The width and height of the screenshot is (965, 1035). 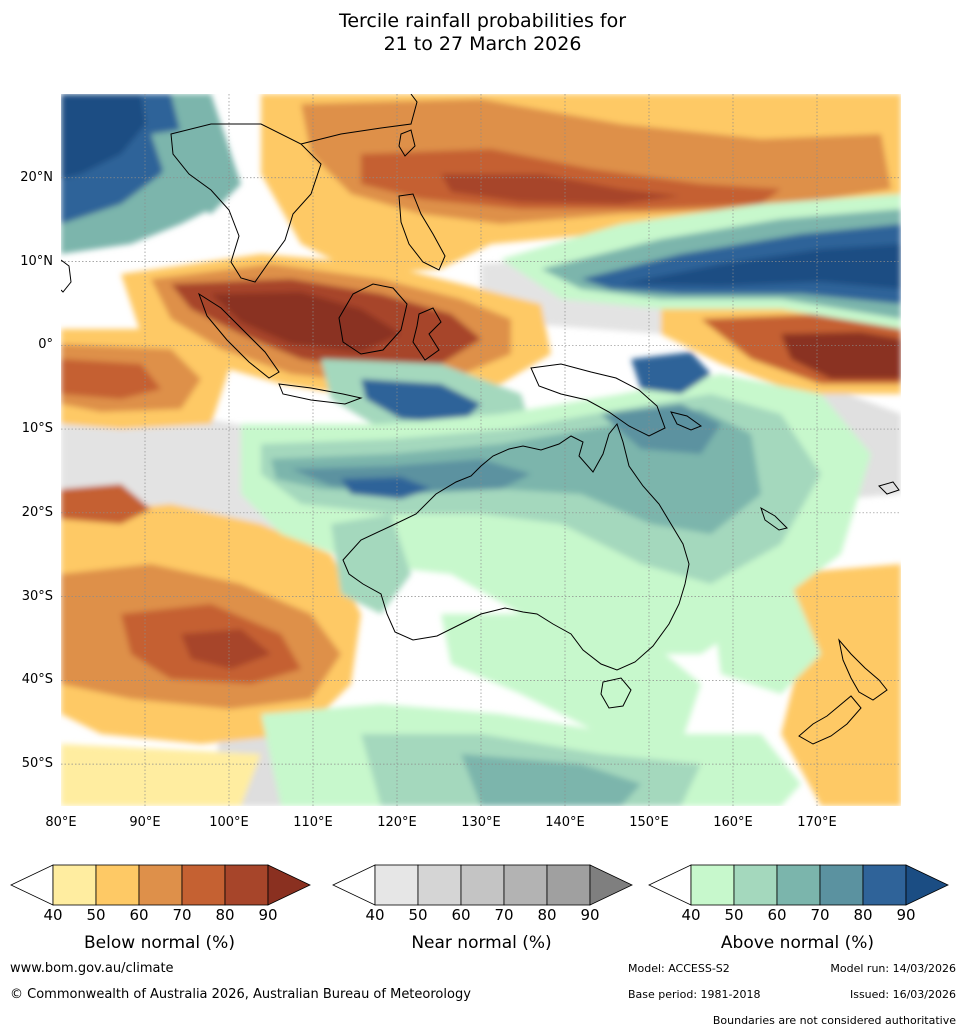 What do you see at coordinates (830, 720) in the screenshot?
I see `new-zealand-south-coastline` at bounding box center [830, 720].